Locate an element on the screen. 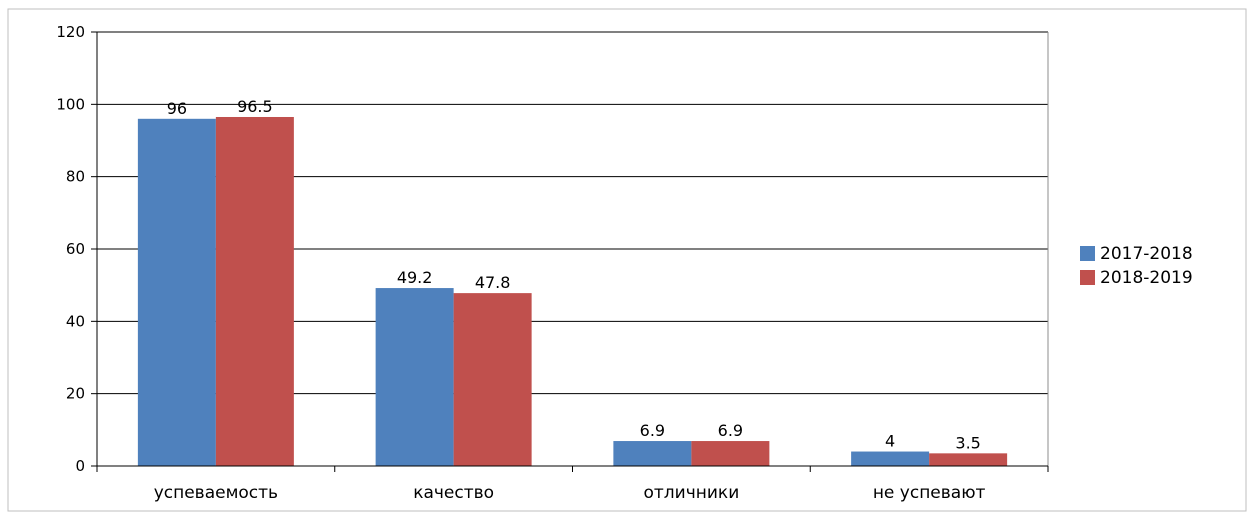 The height and width of the screenshot is (517, 1248). legend-label: 2018-2019 is located at coordinates (1146, 278).